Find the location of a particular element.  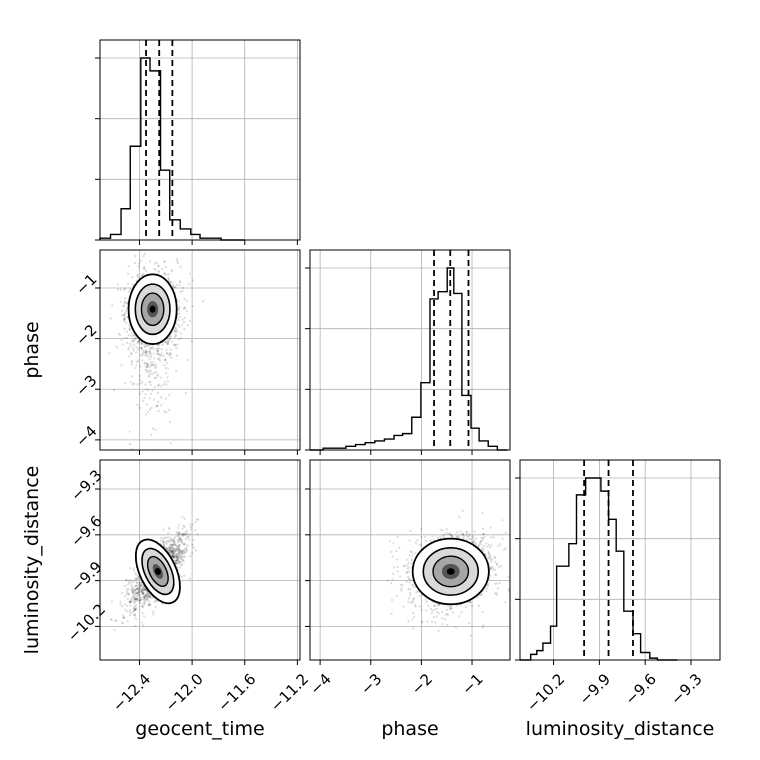

panel-luminosity-distance-vs-geocent-time: −12.4 −12.0 −11.6 −11.2−10.2−9.9−9.6−9.3 is located at coordinates (188, 587).